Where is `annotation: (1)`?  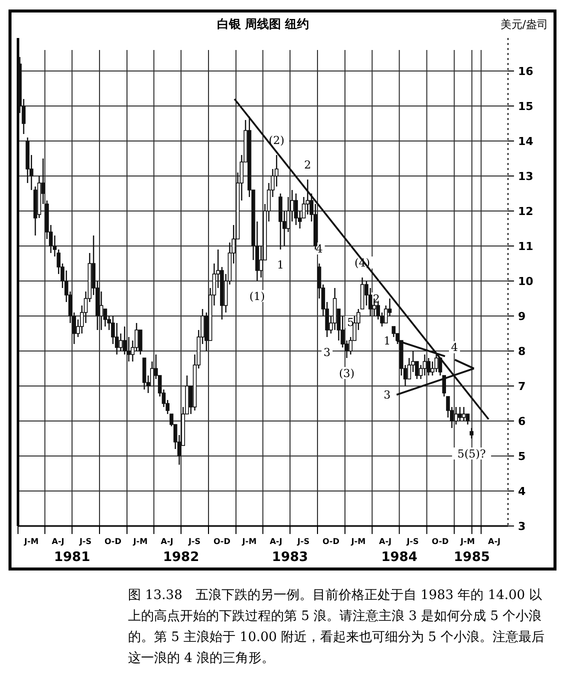 annotation: (1) is located at coordinates (257, 296).